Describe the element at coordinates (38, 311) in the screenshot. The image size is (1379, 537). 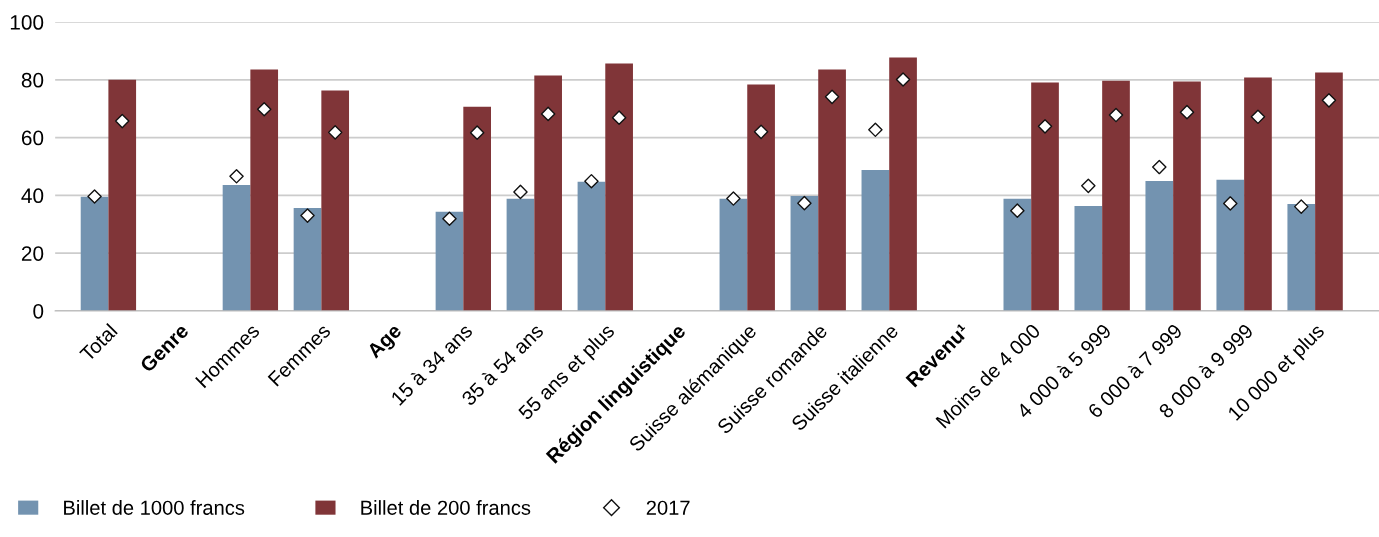
I see `y-tick-label: 0` at that location.